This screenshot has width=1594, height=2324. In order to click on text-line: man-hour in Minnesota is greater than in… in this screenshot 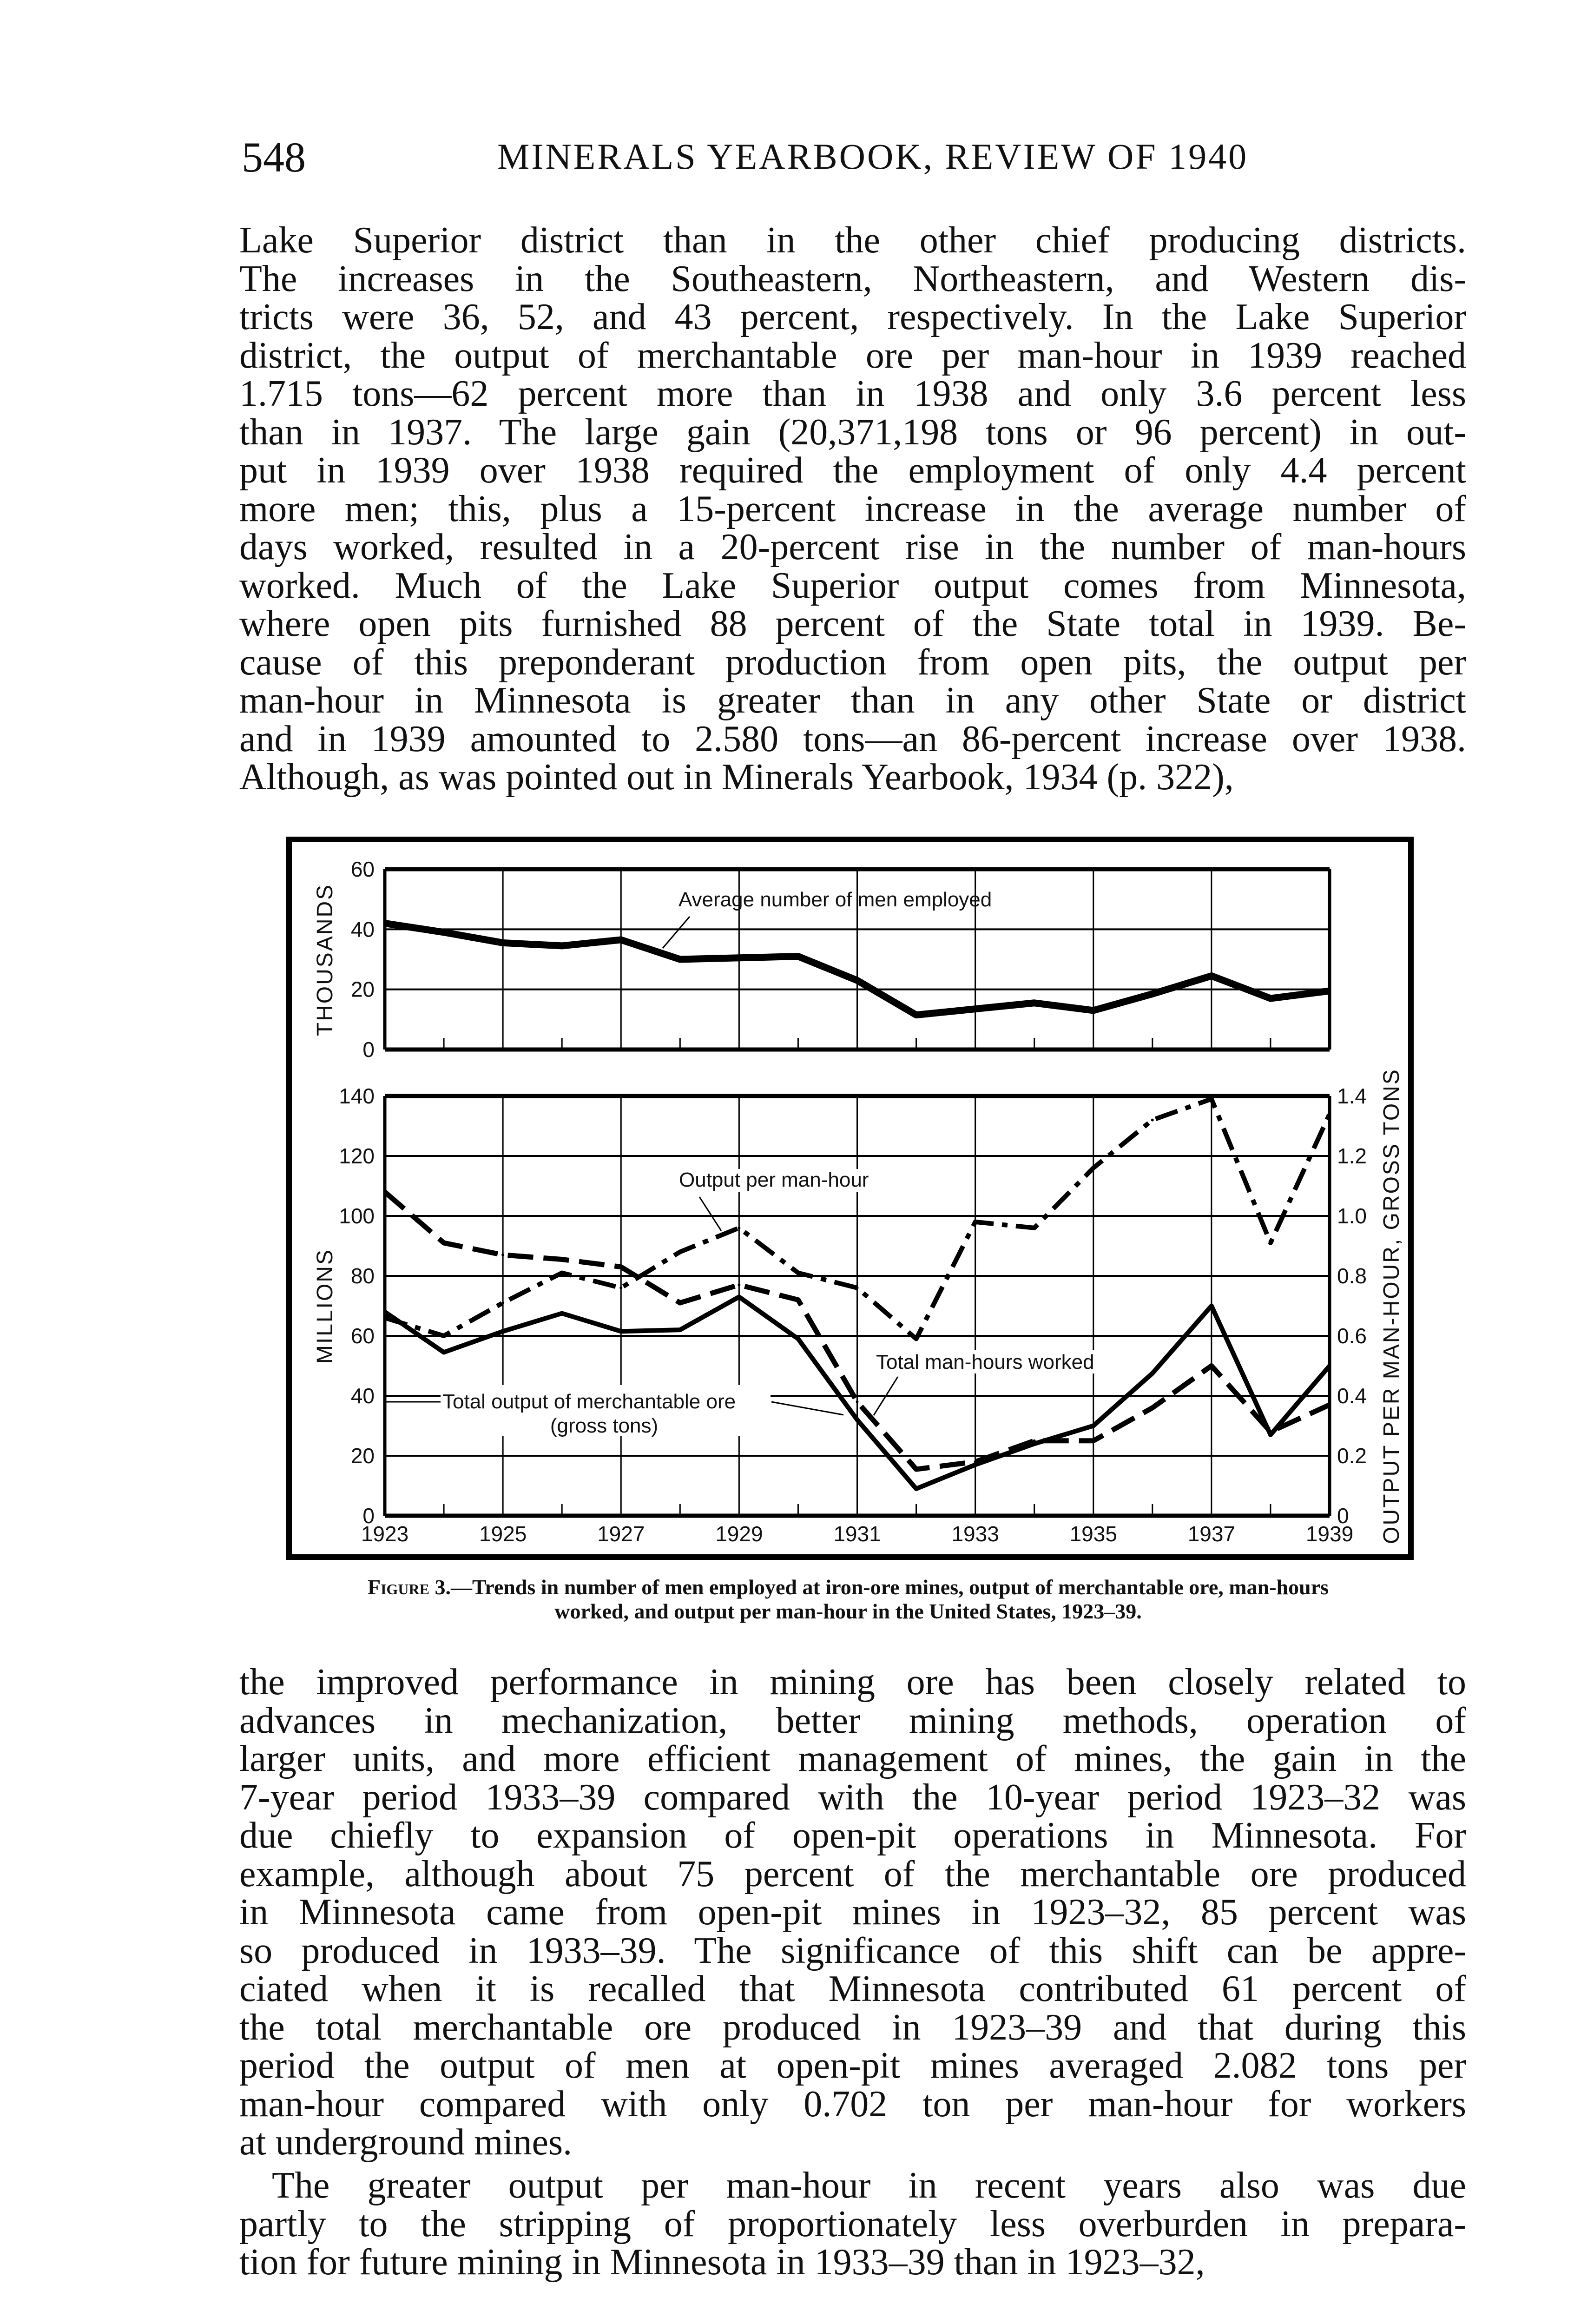, I will do `click(852, 700)`.